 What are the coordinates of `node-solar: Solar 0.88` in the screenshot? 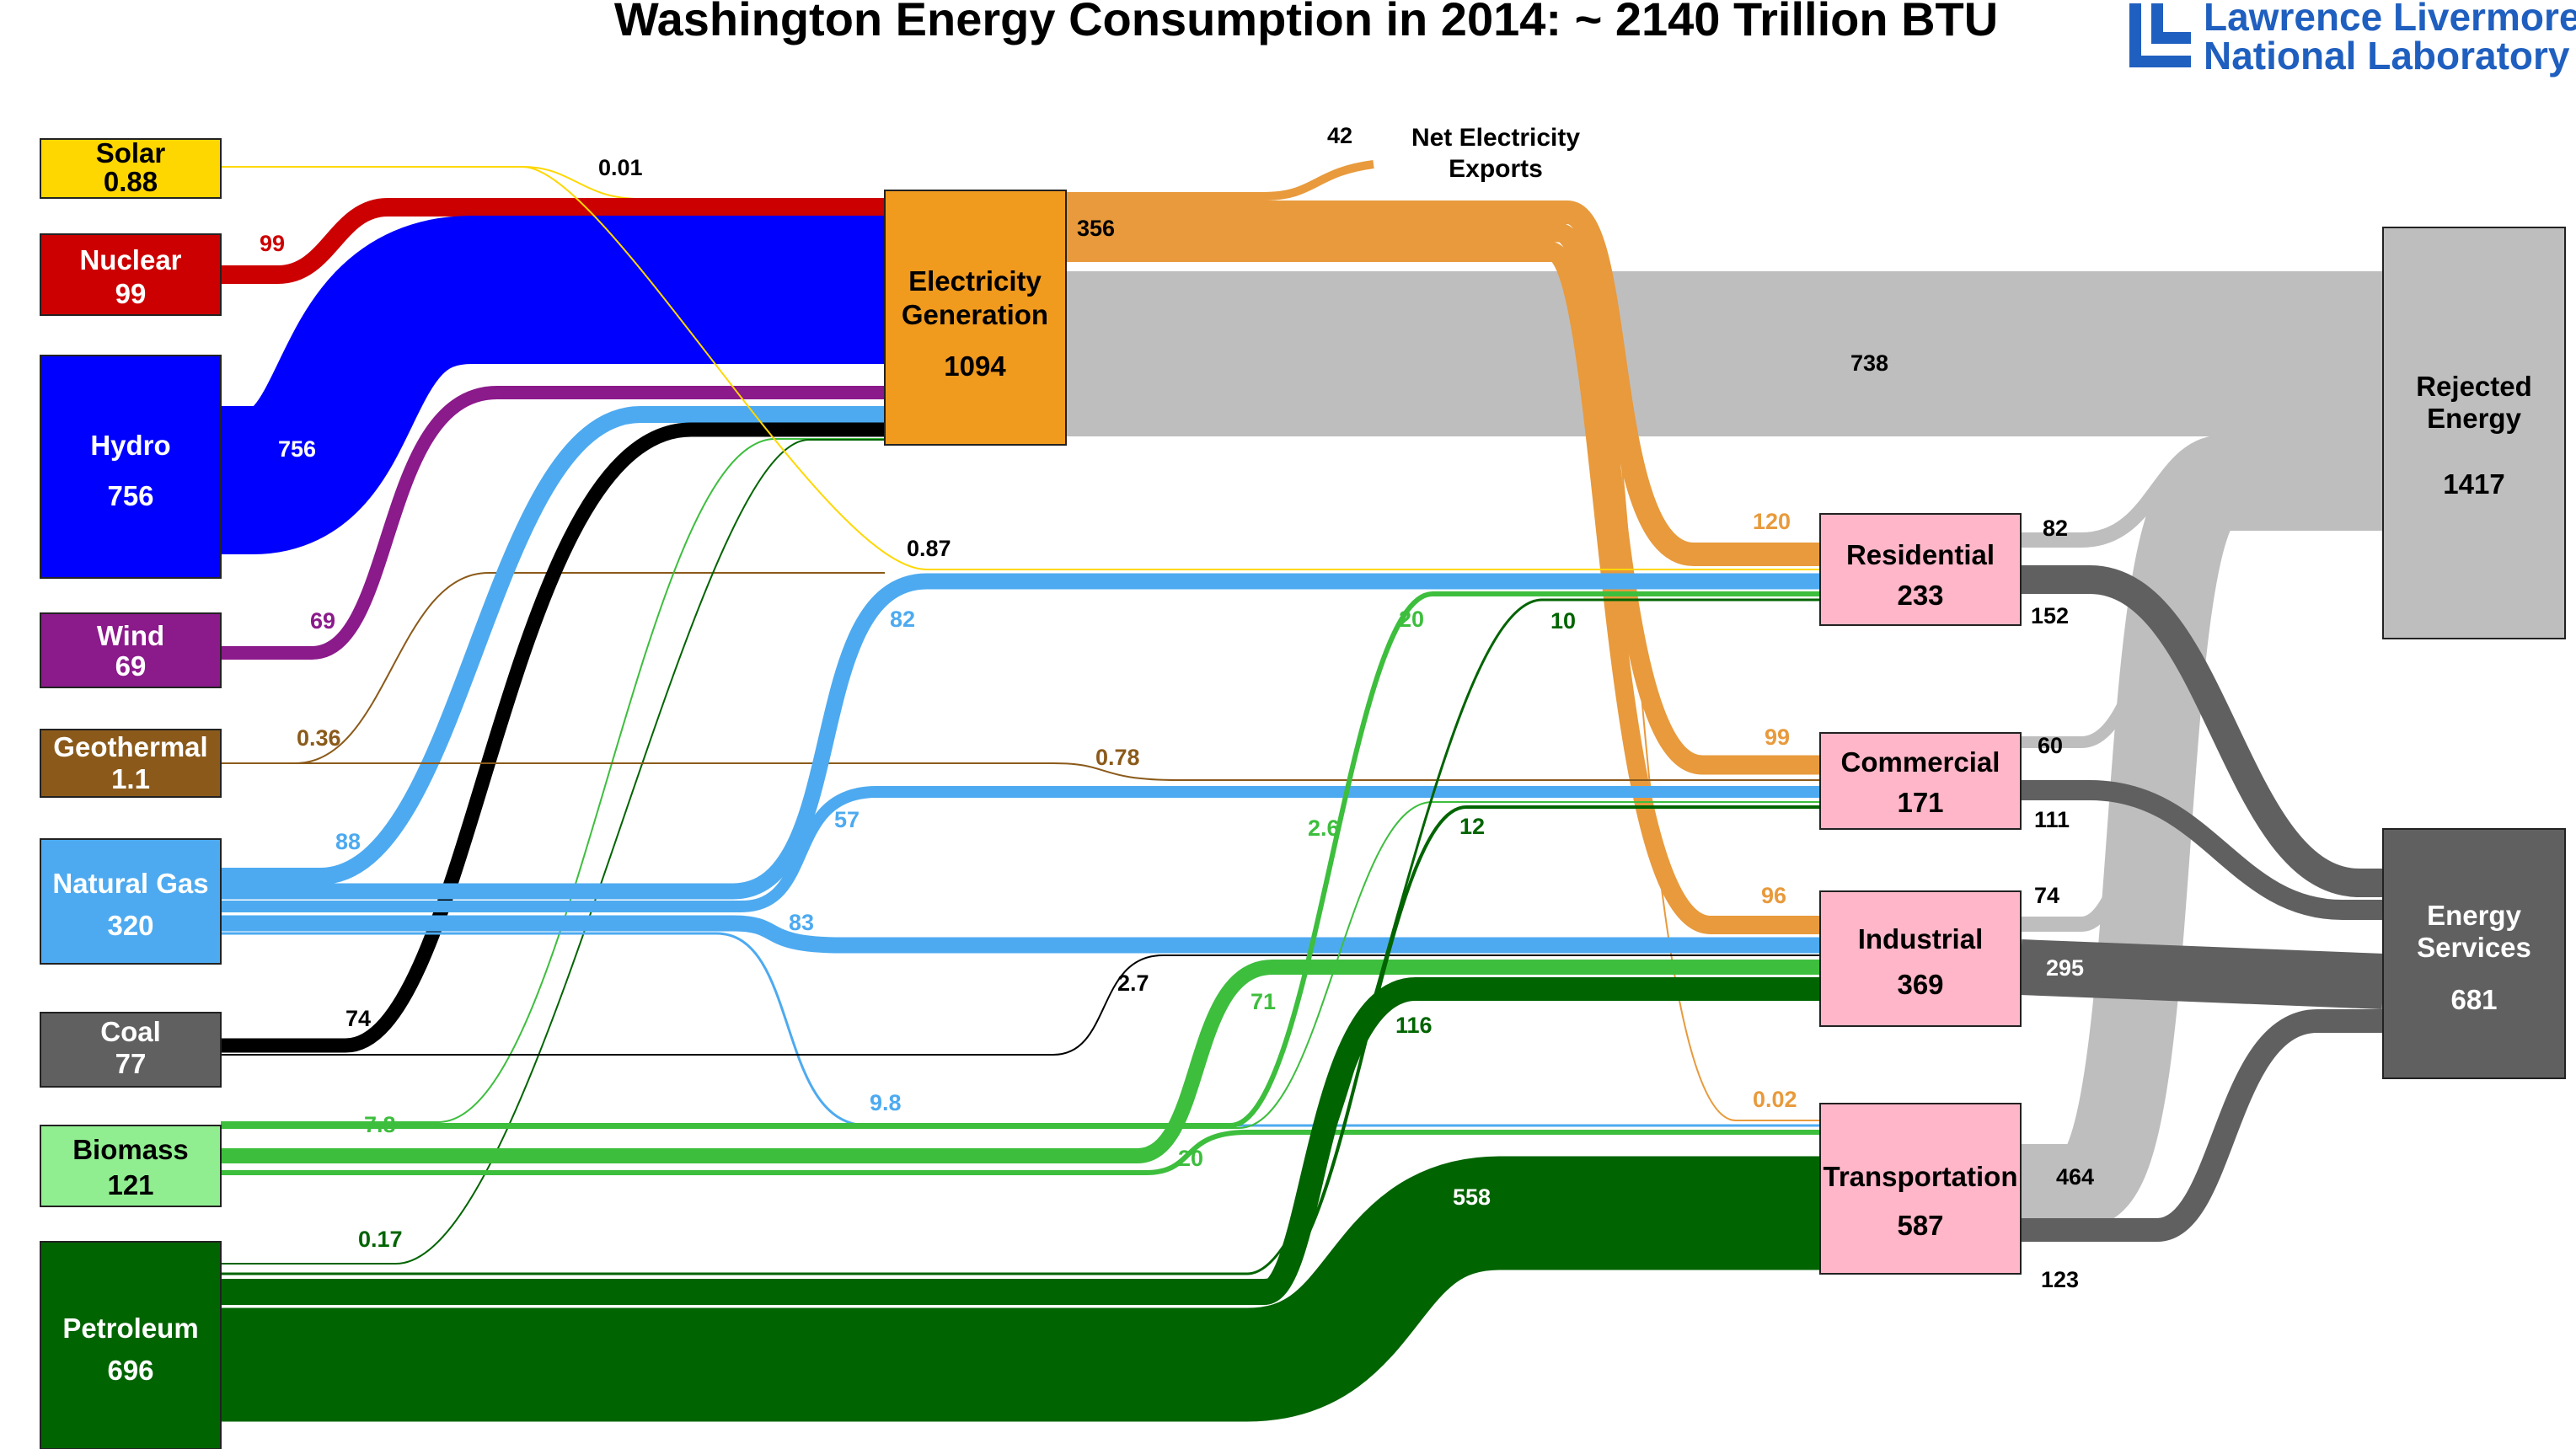 It's located at (131, 168).